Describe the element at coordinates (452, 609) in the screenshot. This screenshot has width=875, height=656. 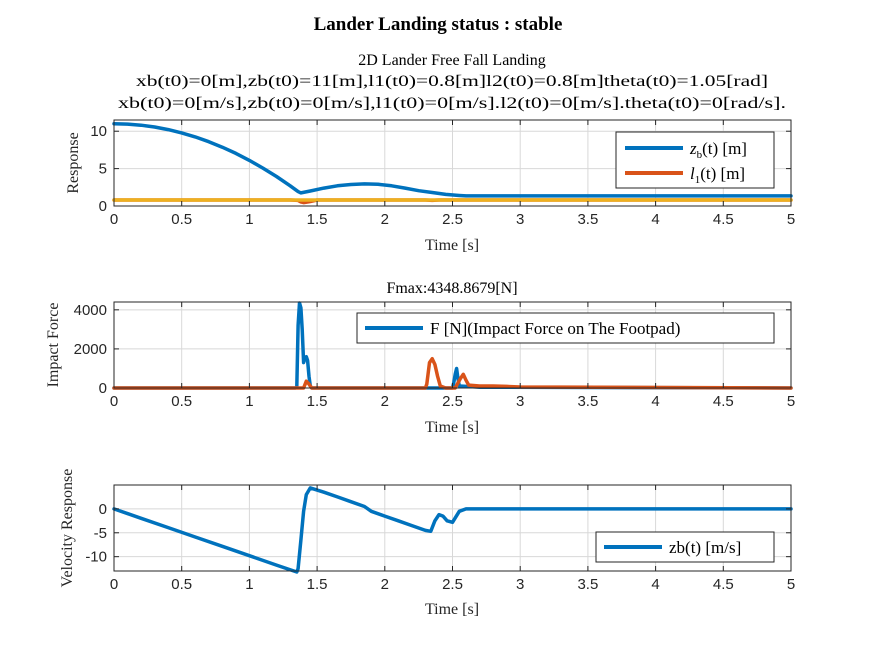
I see `axes-3-xlabel: Time [s]` at that location.